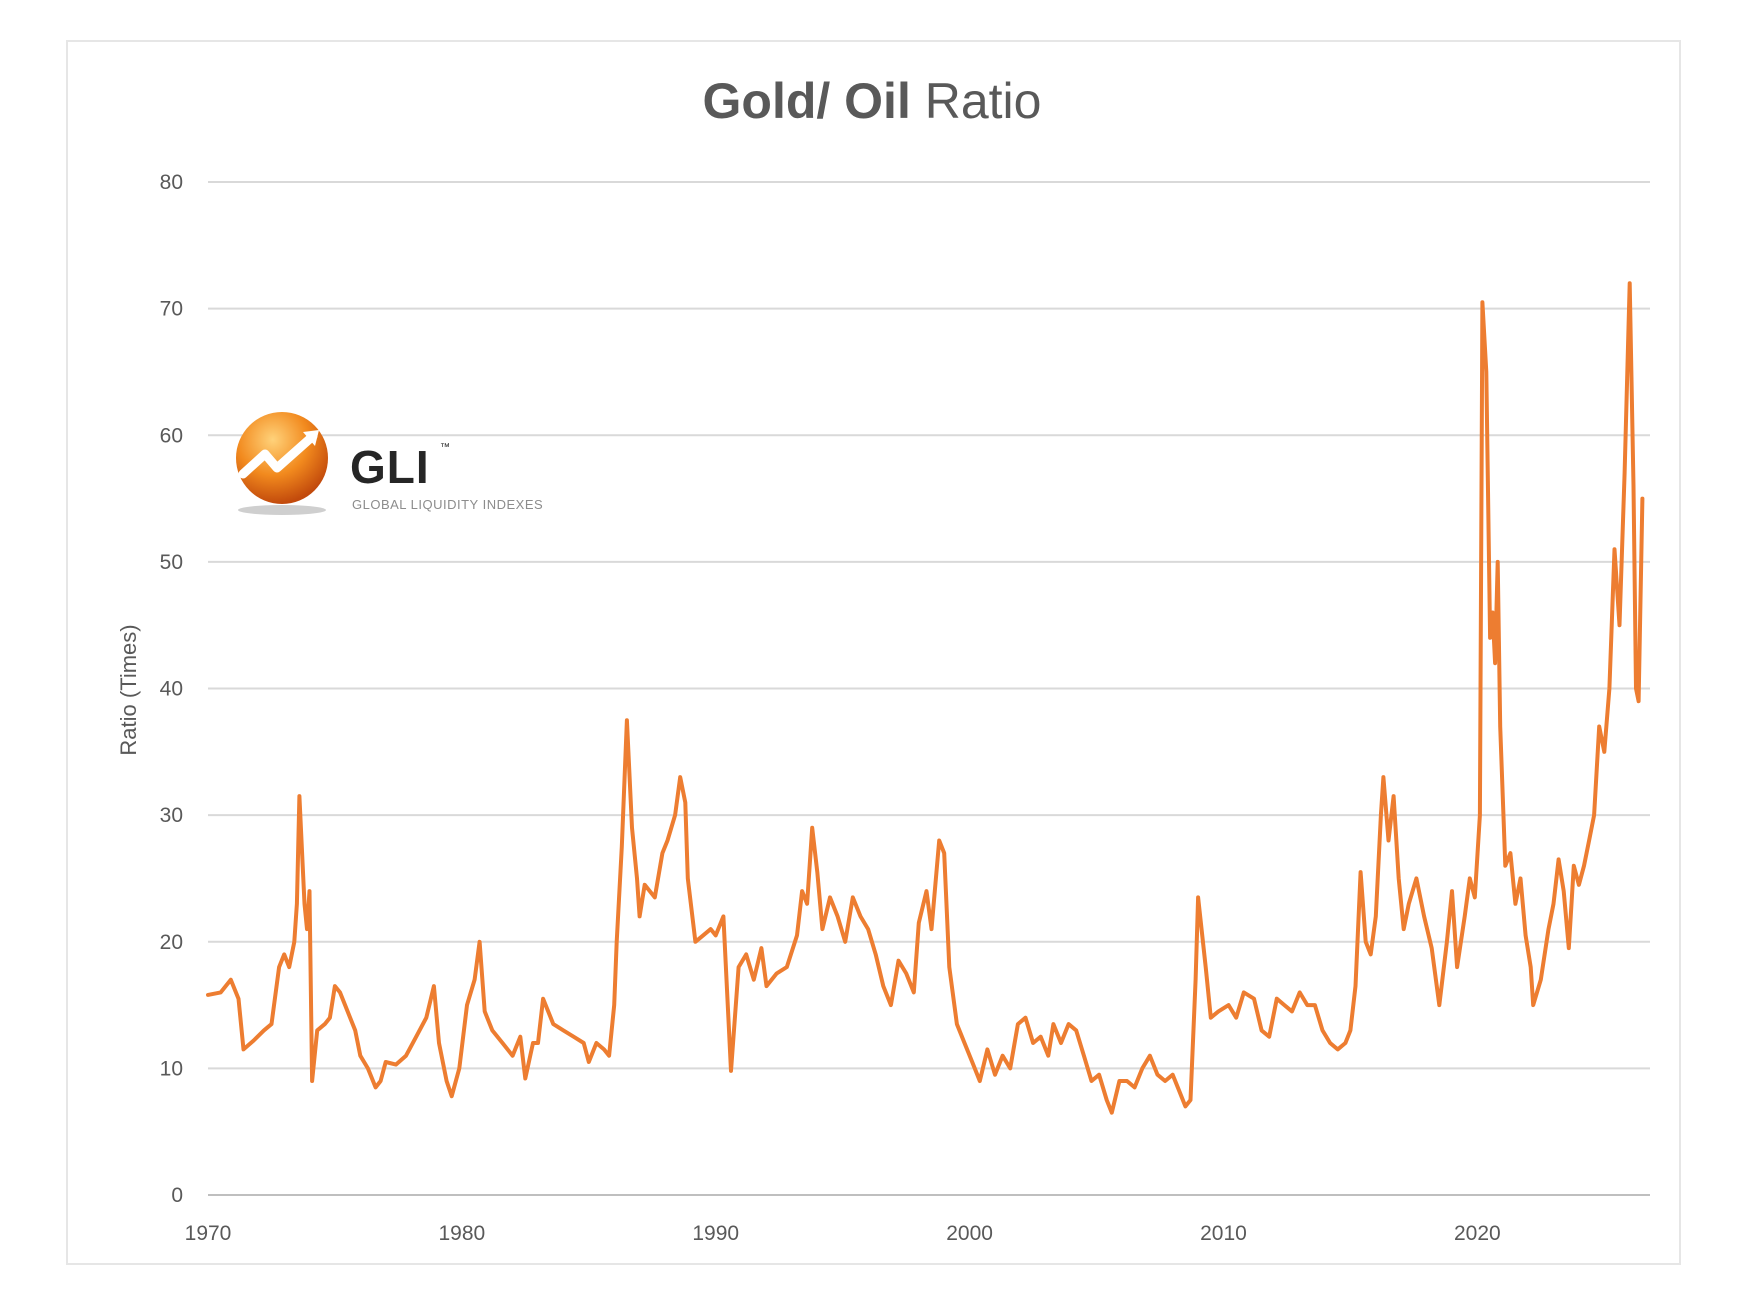  I want to click on x-tick-label: 1980, so click(462, 1233).